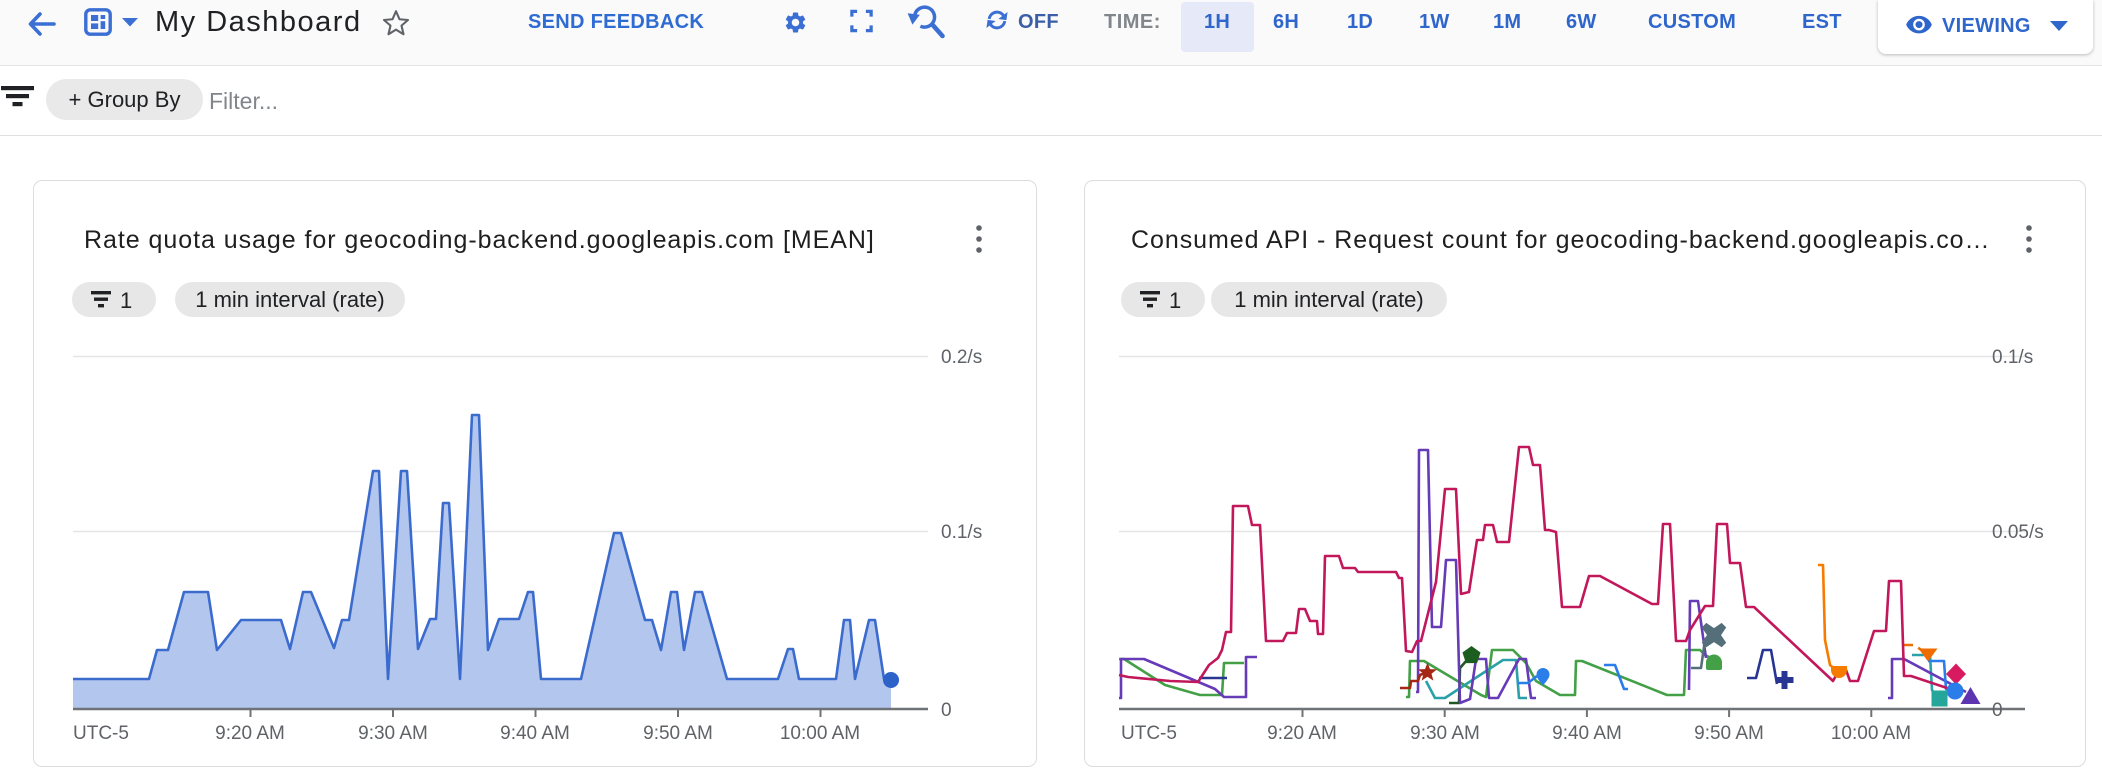 This screenshot has width=2102, height=780. I want to click on svg-text: 0.05/s, so click(2018, 532).